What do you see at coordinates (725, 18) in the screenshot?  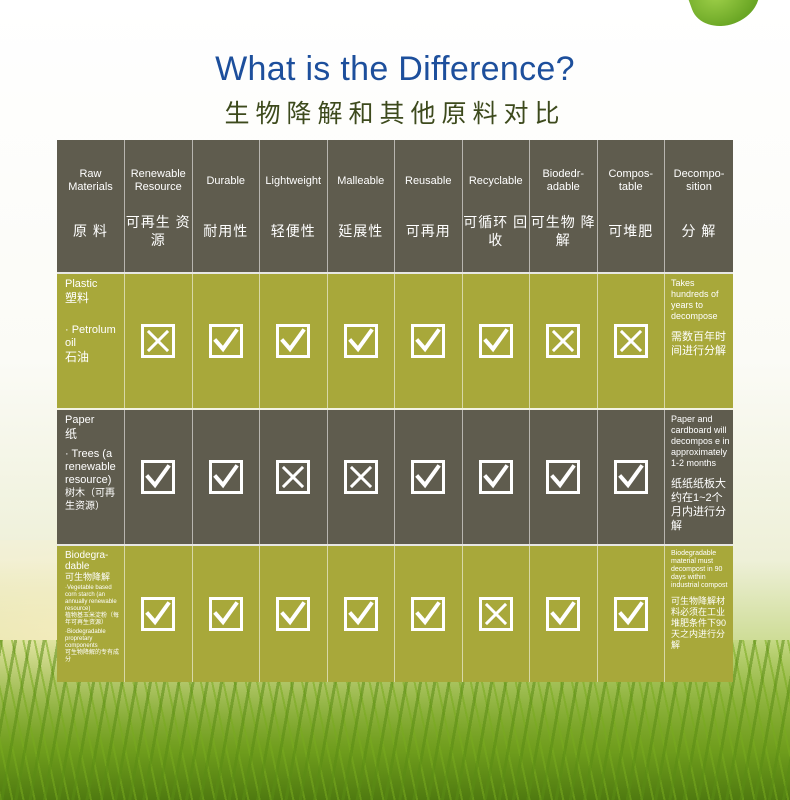 I see `leaf-decoration` at bounding box center [725, 18].